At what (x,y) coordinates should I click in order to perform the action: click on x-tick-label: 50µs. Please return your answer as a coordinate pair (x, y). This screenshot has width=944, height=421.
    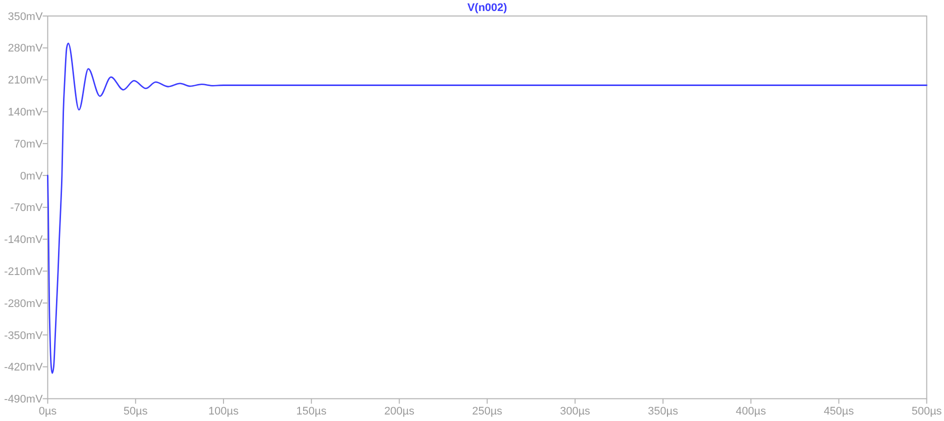
    Looking at the image, I should click on (136, 412).